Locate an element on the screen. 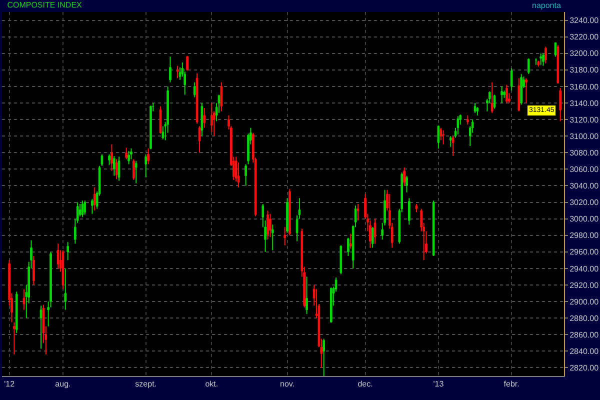 The image size is (600, 400). y-tick-label: 2840.00 is located at coordinates (585, 351).